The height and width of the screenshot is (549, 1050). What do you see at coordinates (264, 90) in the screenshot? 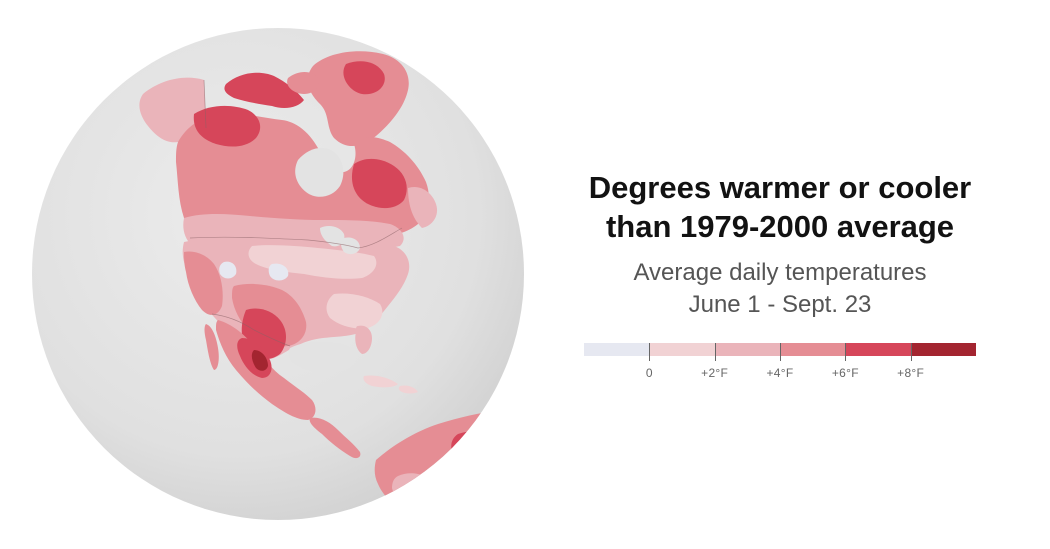
I see `arctic-islands` at bounding box center [264, 90].